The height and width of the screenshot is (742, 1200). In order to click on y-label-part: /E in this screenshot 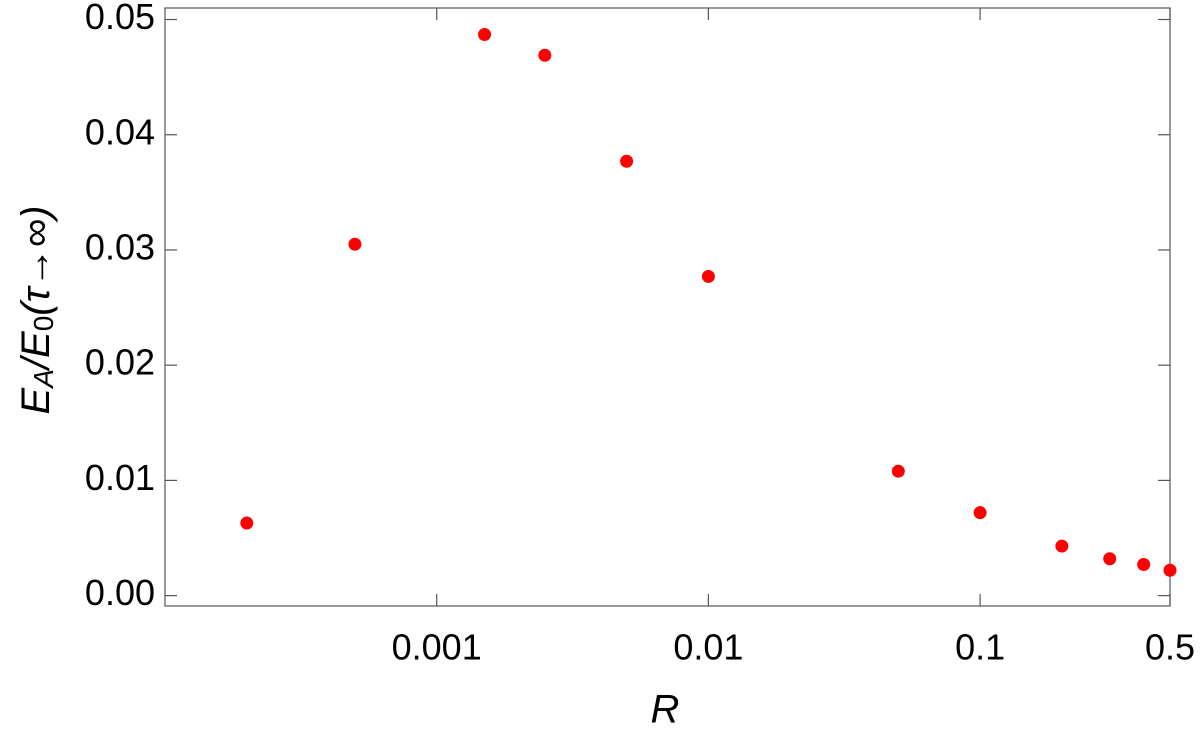, I will do `click(36, 351)`.